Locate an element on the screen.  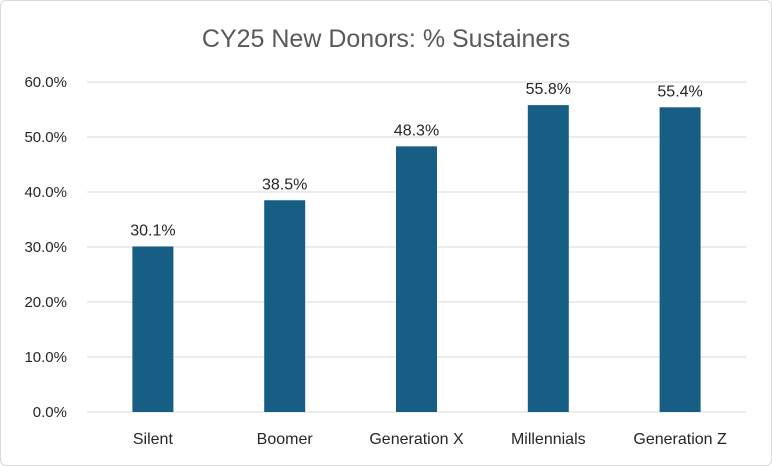
y-tick-label: 30.0% is located at coordinates (45, 247).